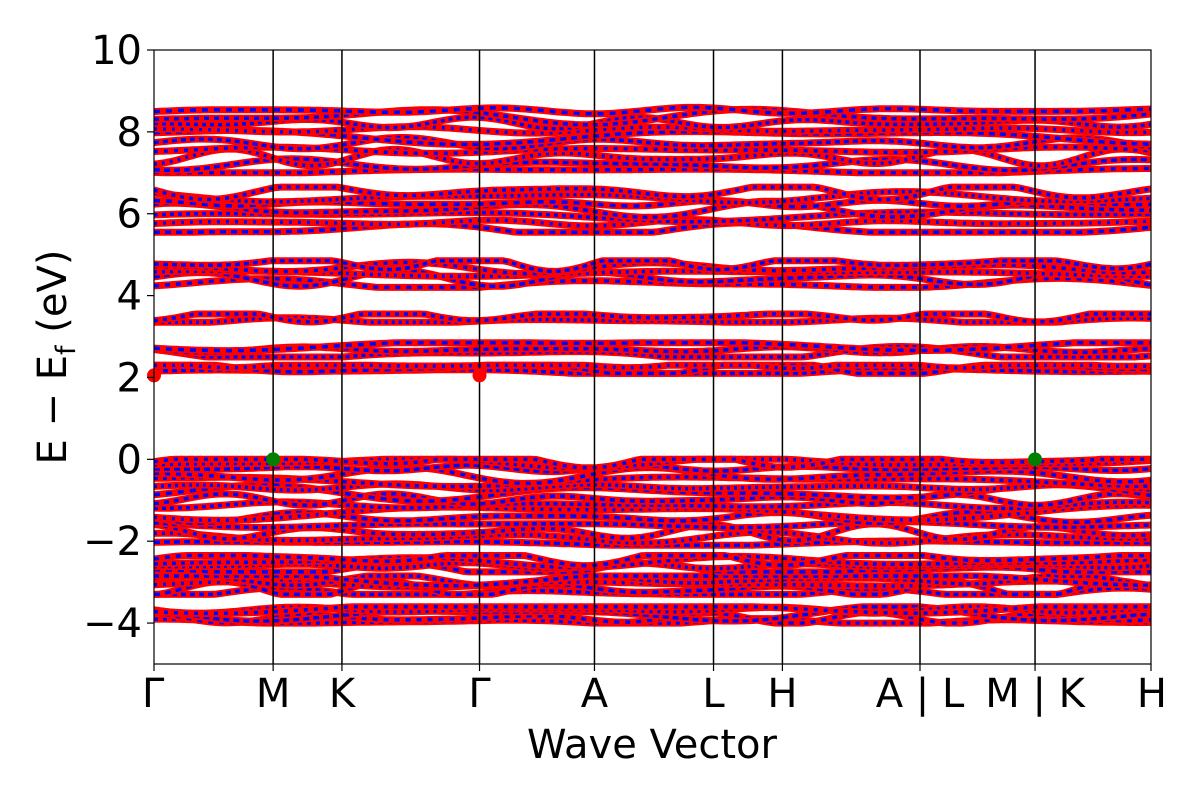 This screenshot has height=800, width=1200. Describe the element at coordinates (66, 349) in the screenshot. I see `y-axis-label-subscript: f` at that location.